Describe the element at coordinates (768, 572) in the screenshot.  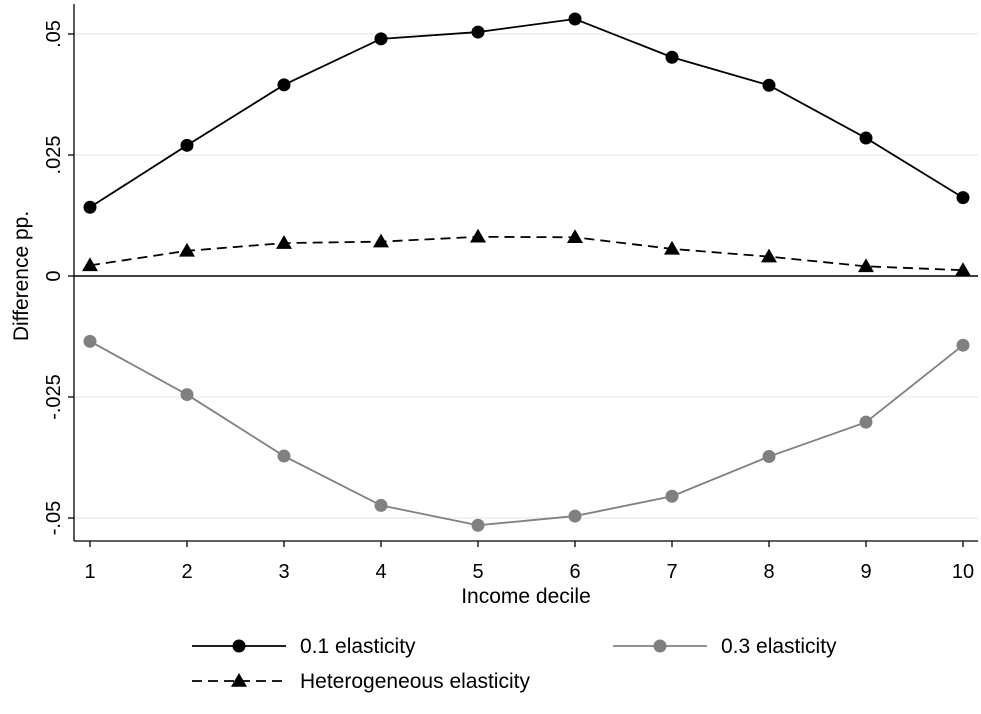
I see `x-tick-label: 8` at that location.